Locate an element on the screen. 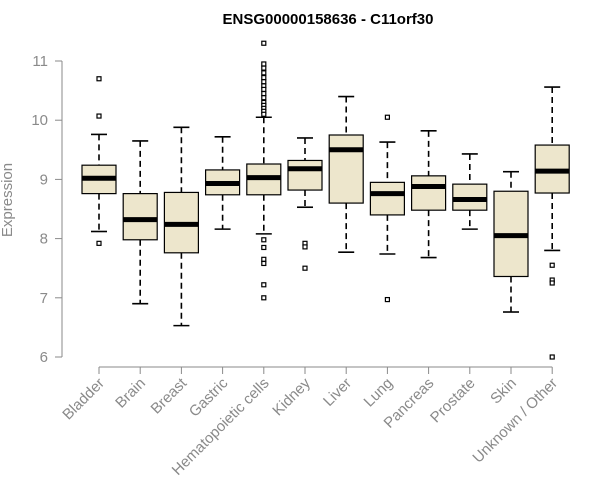  x-tick-label: Breast is located at coordinates (169, 395).